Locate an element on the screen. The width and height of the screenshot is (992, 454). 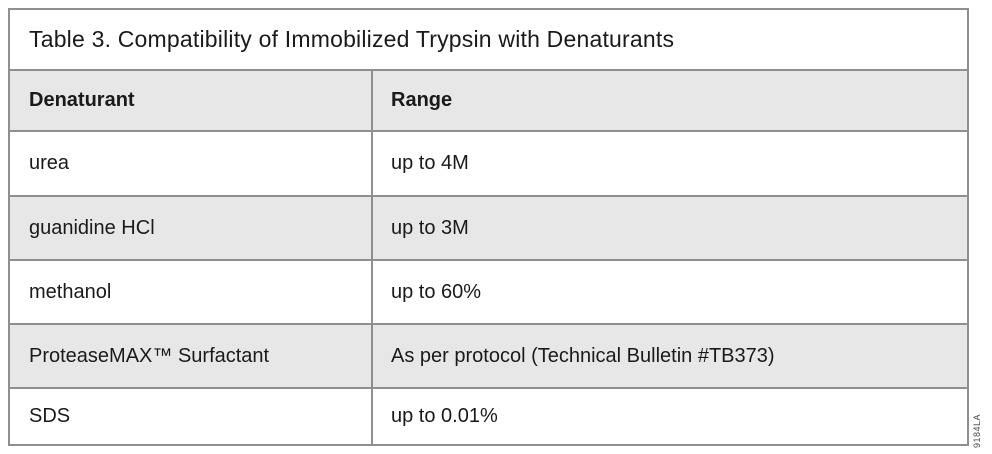
cell-range: up to 3M is located at coordinates (430, 227).